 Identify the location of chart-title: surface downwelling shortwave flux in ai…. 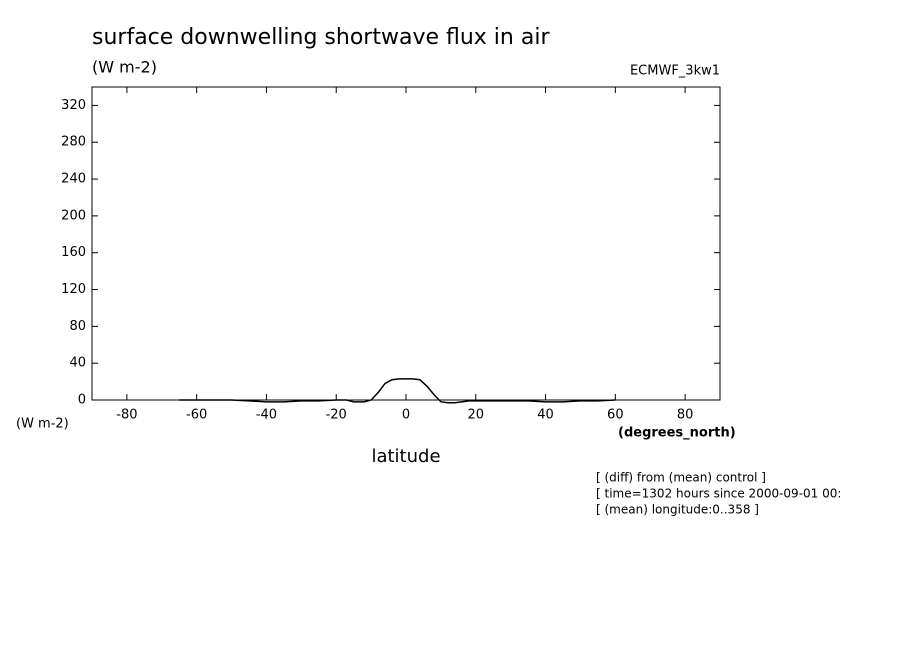
(321, 37).